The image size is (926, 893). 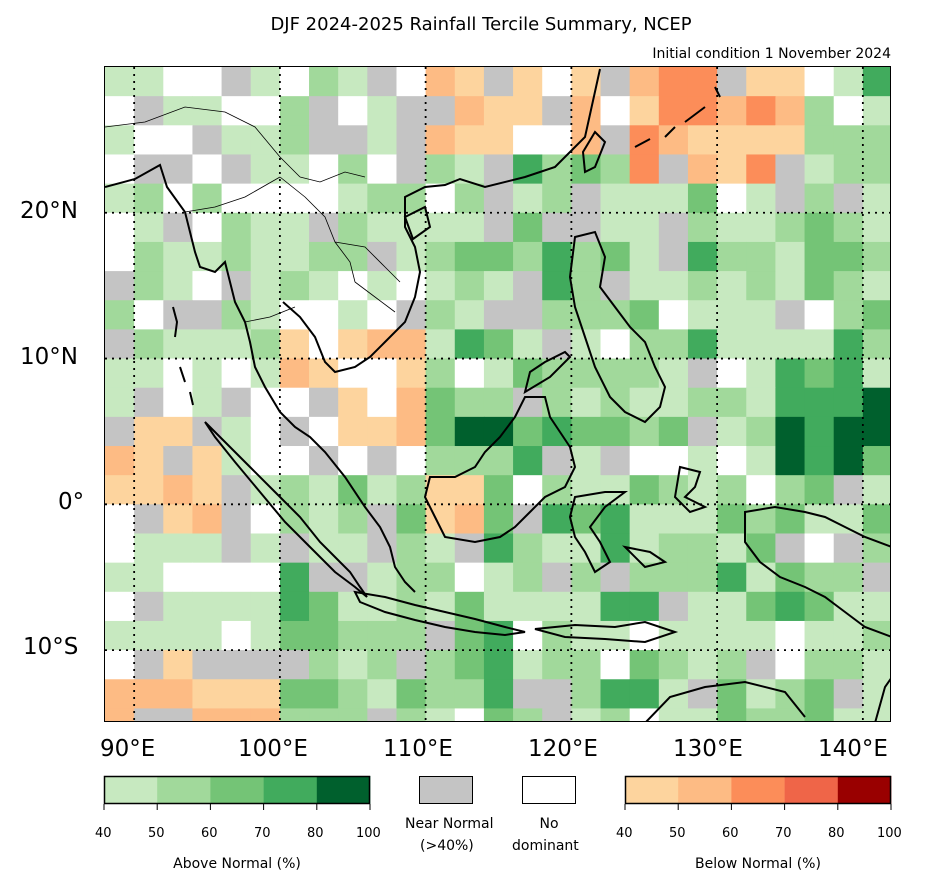 I want to click on no-dominant-label-2: dominant, so click(x=545, y=846).